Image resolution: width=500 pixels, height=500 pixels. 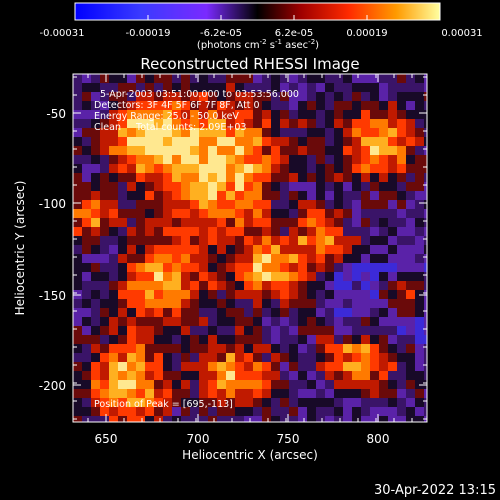 I want to click on y-tick-label: -50, so click(x=56, y=114).